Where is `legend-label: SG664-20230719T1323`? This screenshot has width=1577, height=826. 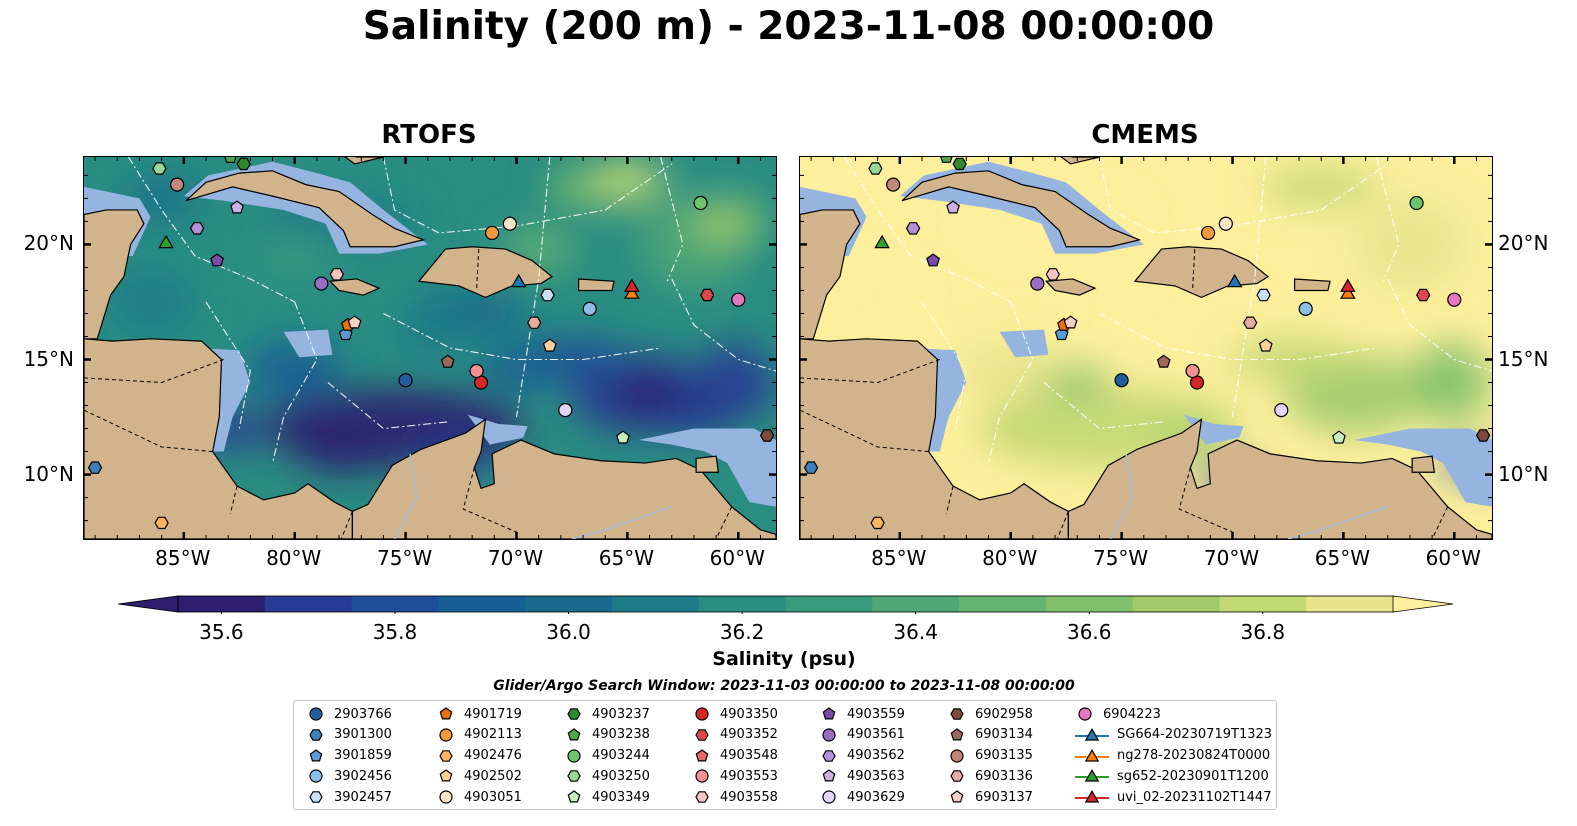
legend-label: SG664-20230719T1323 is located at coordinates (1195, 735).